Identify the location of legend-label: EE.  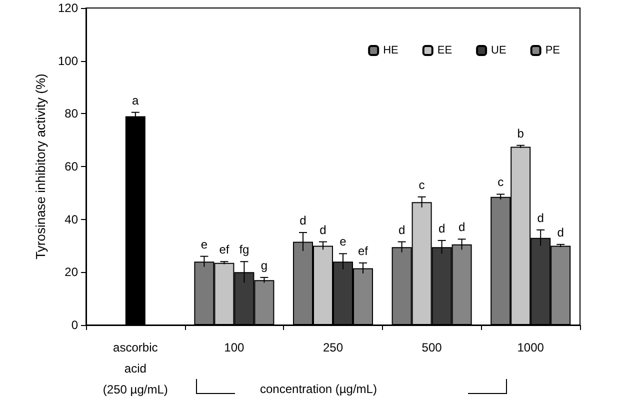
(444, 50).